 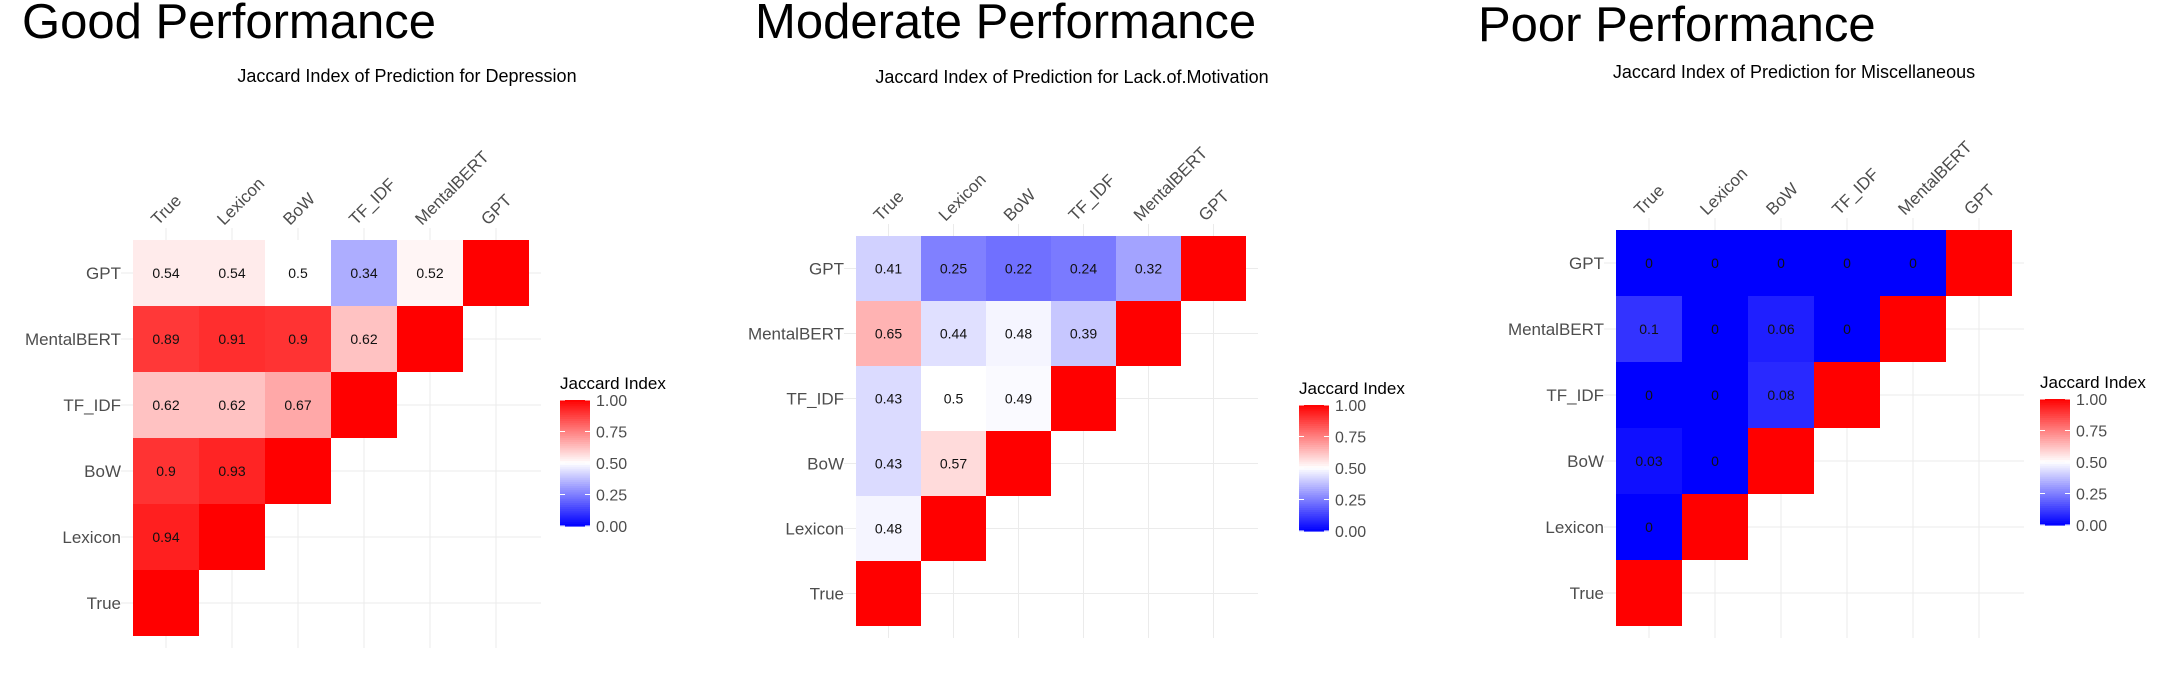 What do you see at coordinates (363, 339) in the screenshot?
I see `cell-value-label: 0.62` at bounding box center [363, 339].